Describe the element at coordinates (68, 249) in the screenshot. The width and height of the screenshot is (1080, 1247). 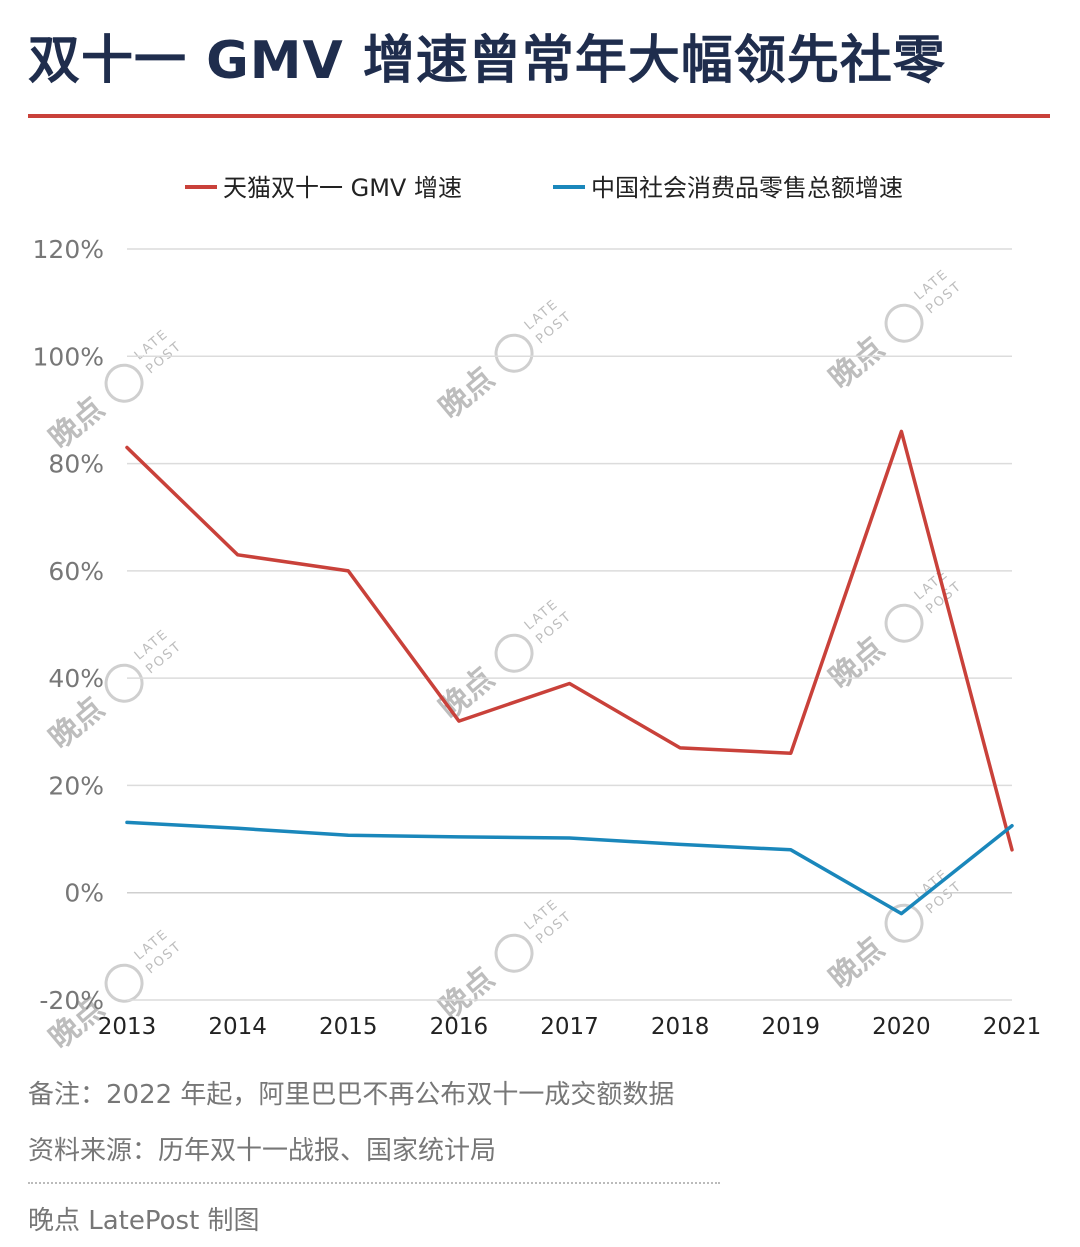
I see `y-tick-label: 120%` at that location.